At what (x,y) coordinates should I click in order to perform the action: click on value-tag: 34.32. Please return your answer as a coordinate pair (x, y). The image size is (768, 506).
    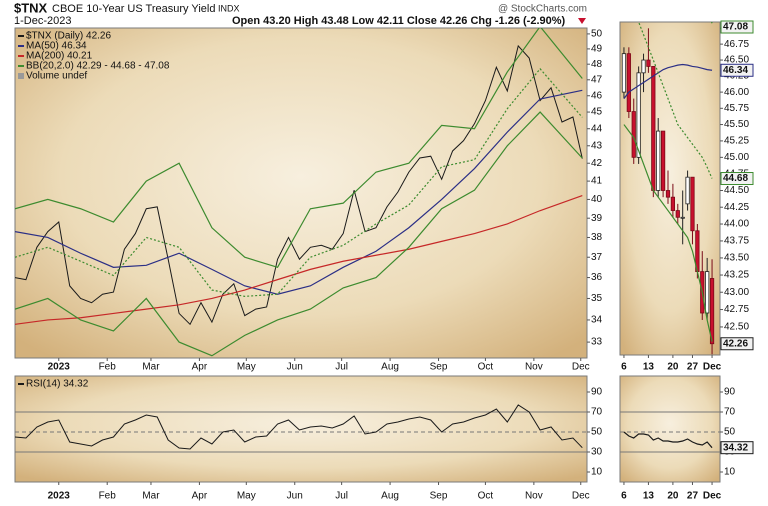
    Looking at the image, I should click on (735, 447).